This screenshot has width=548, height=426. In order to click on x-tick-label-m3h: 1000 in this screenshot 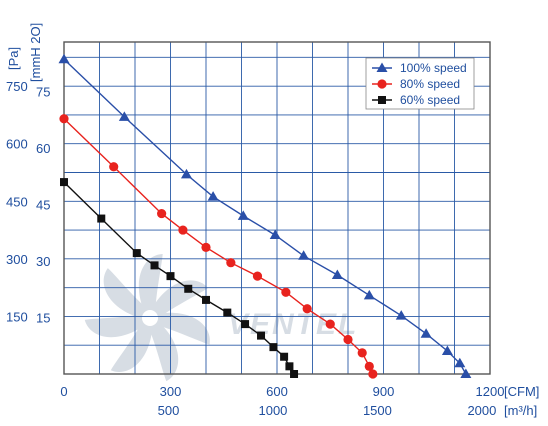, I will do `click(272, 410)`.